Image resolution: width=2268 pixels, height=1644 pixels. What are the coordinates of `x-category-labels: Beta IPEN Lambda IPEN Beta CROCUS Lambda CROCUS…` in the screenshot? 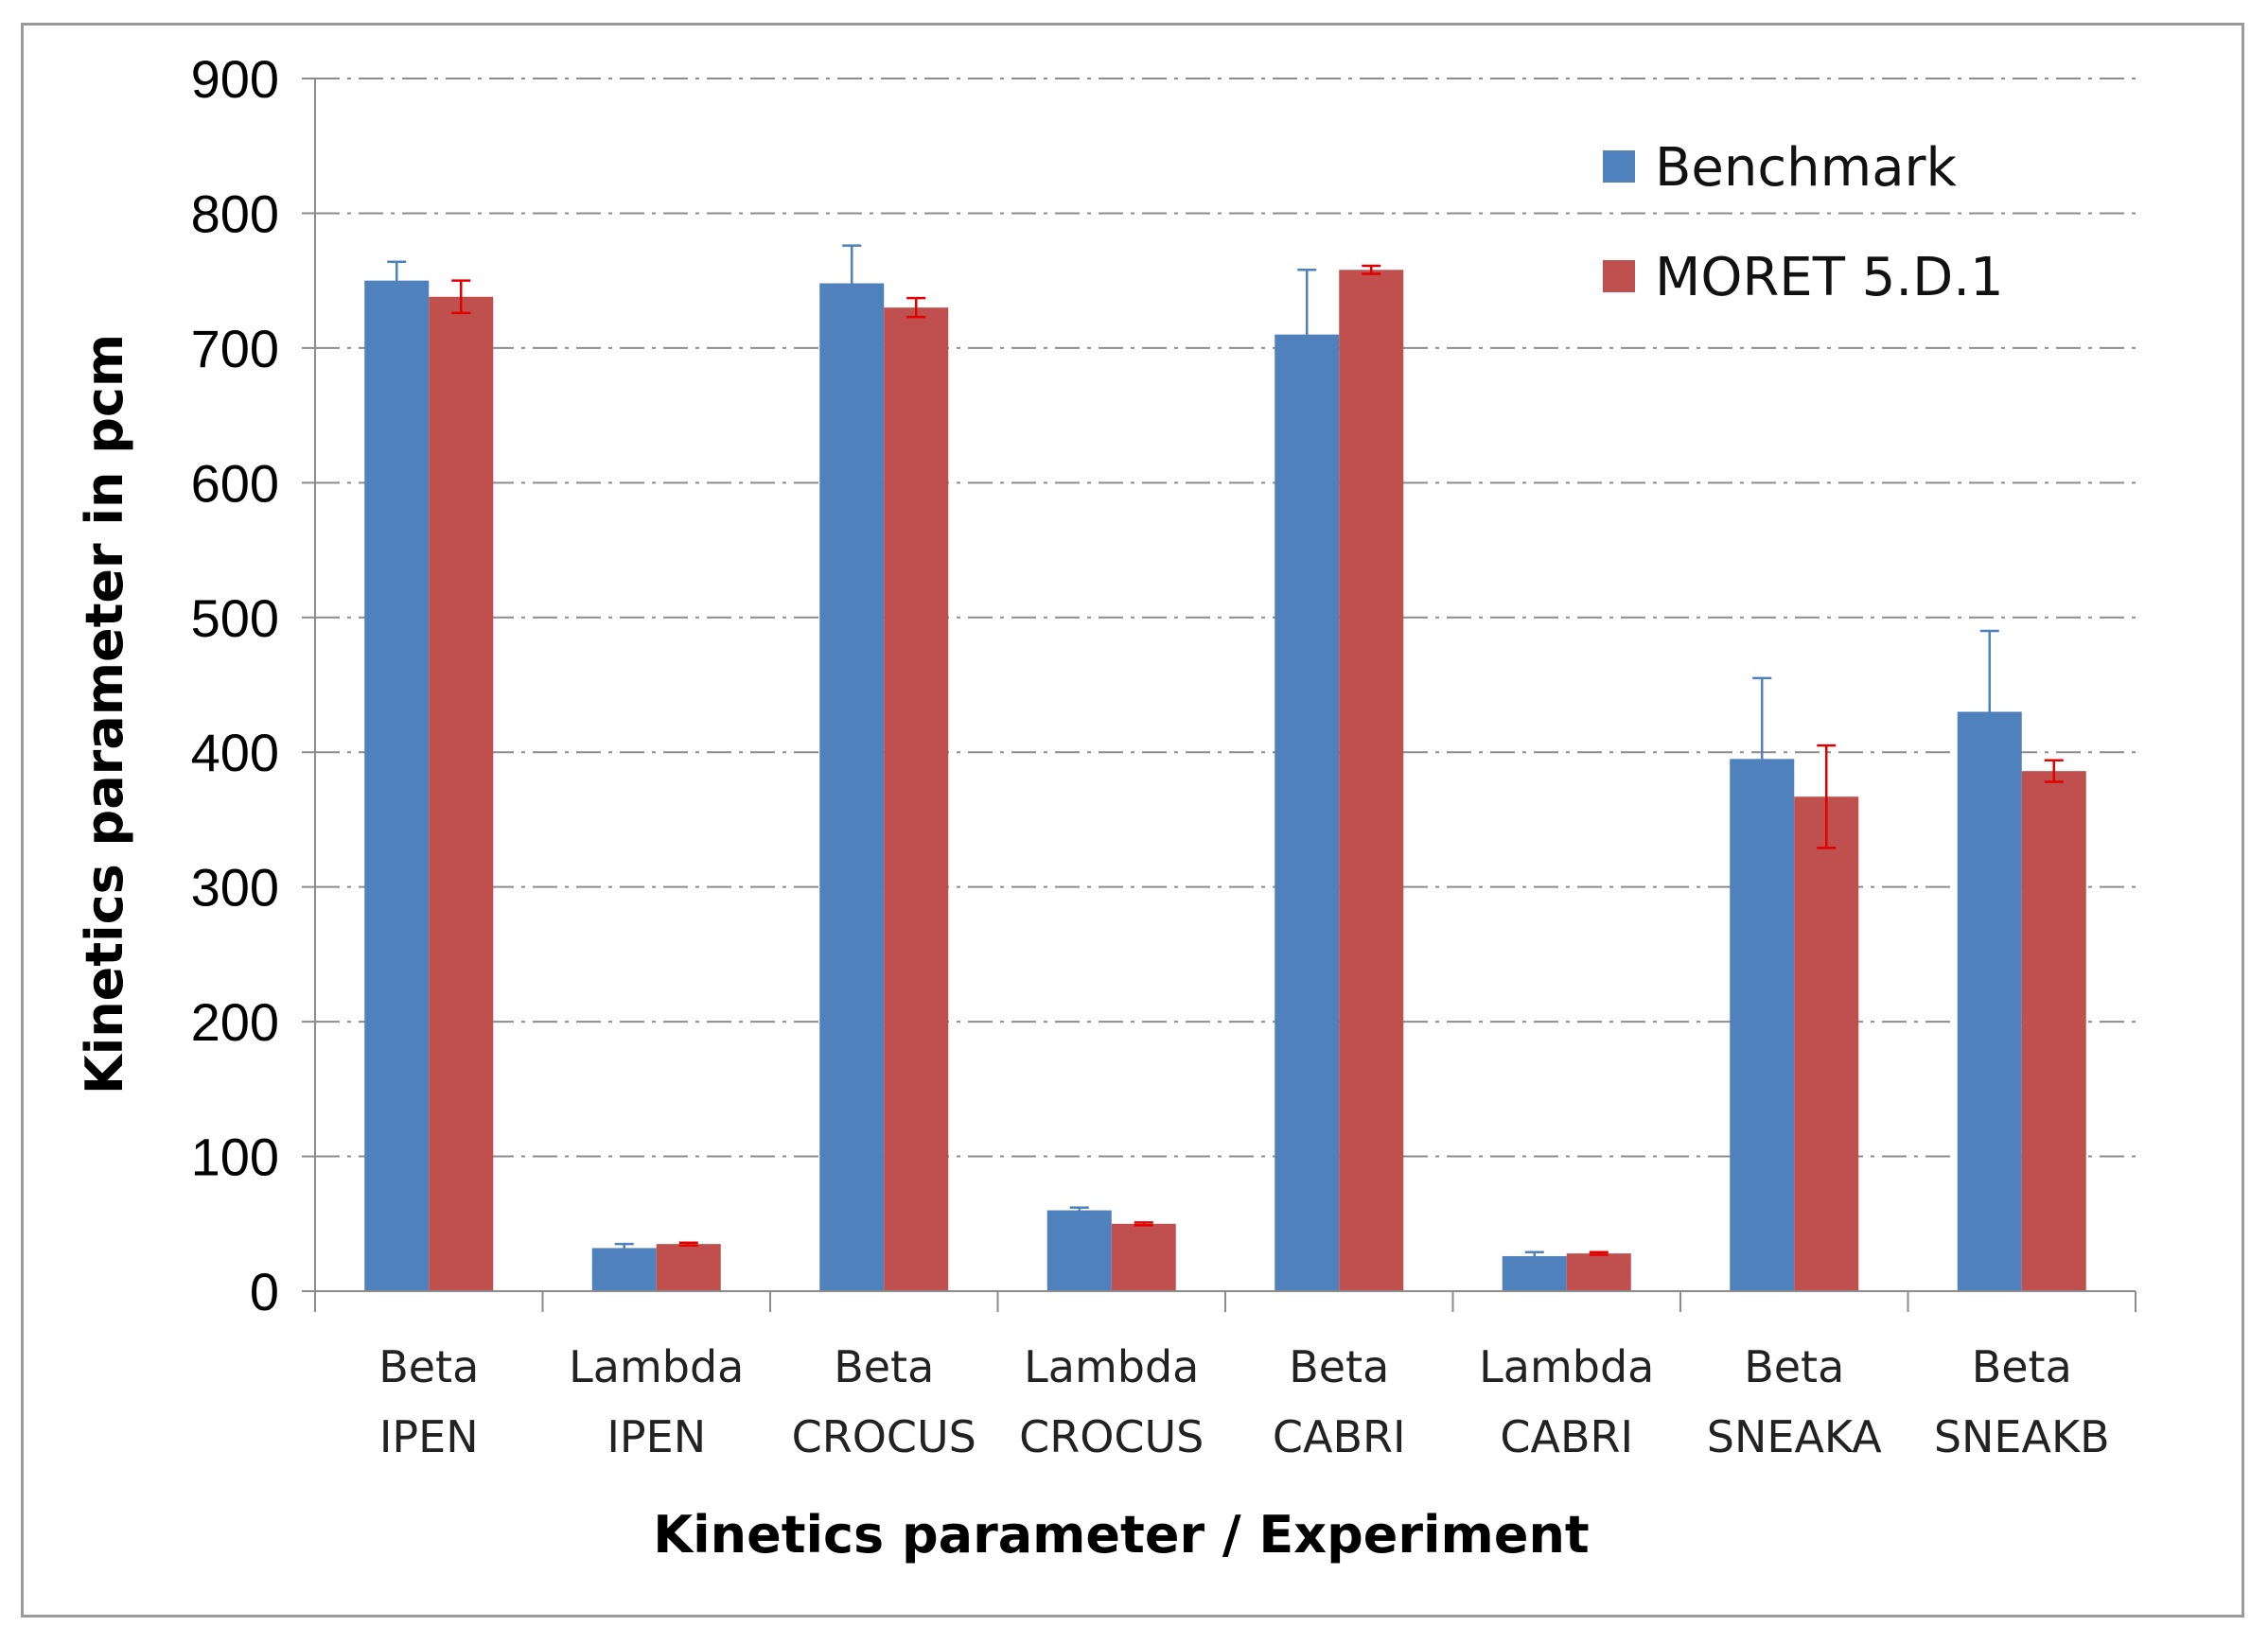 It's located at (1243, 1402).